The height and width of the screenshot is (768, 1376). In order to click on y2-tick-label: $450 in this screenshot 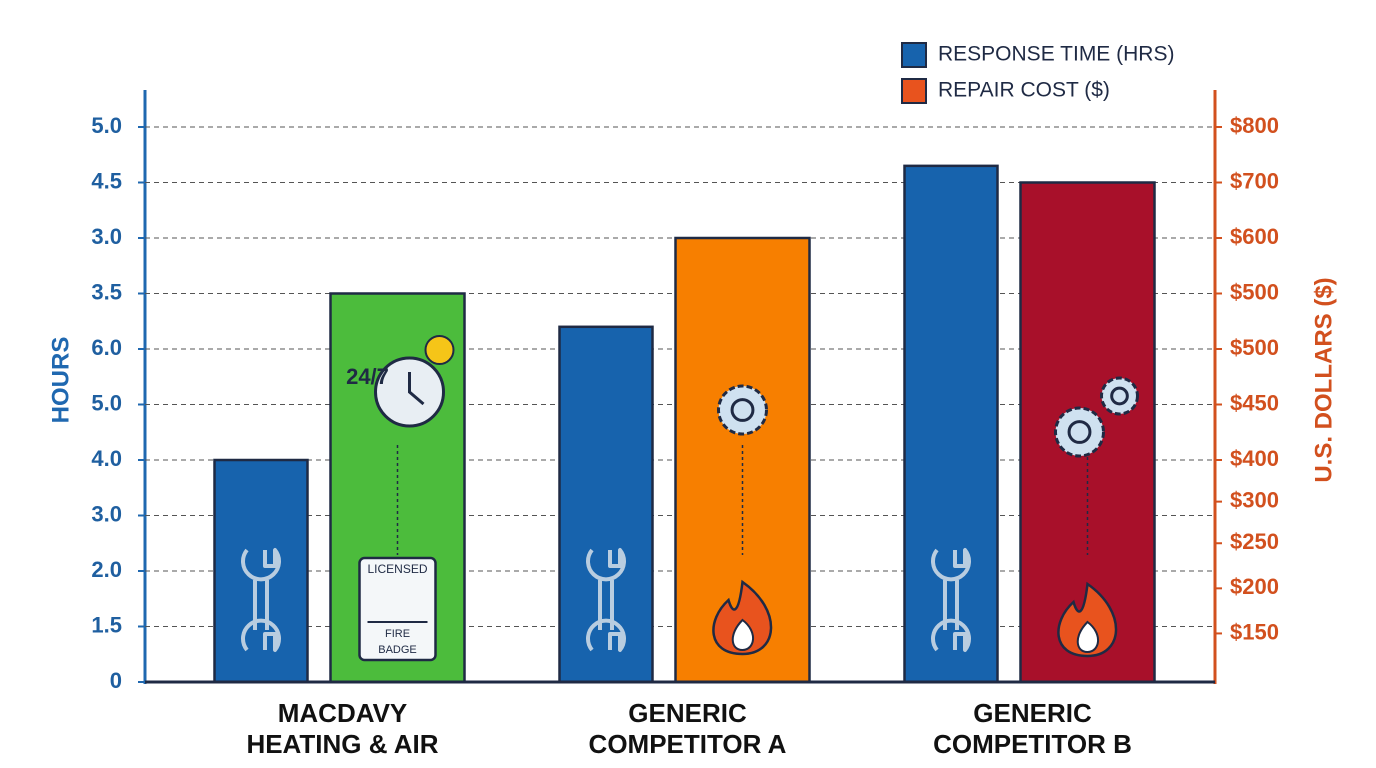, I will do `click(1254, 402)`.